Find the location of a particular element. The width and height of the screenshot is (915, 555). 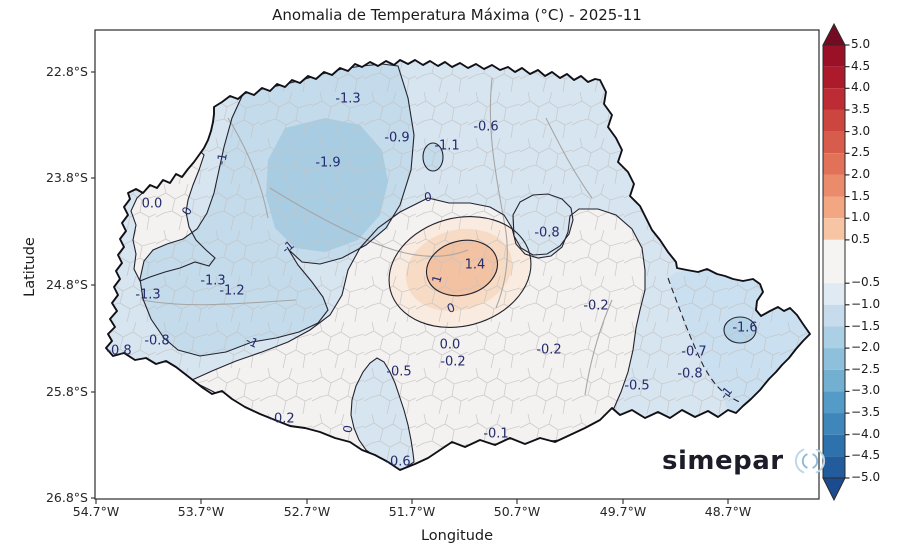

colorbar is located at coordinates (836, 262).